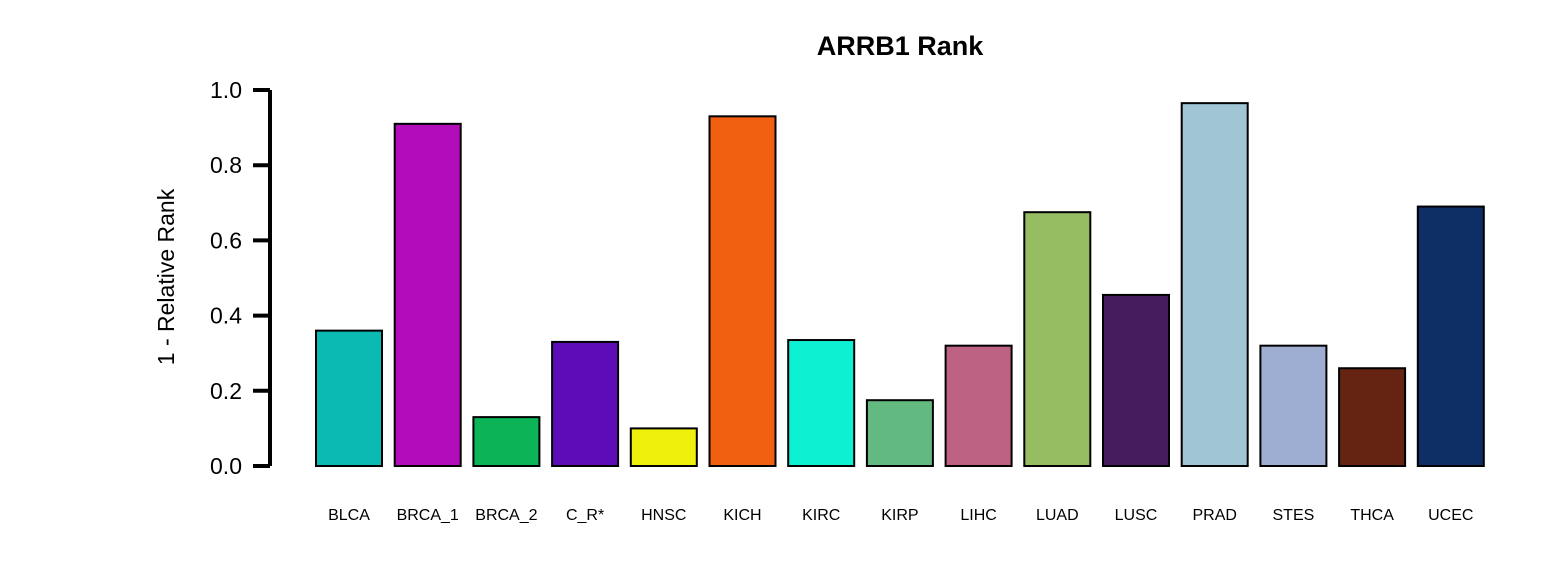 The height and width of the screenshot is (586, 1560). What do you see at coordinates (226, 391) in the screenshot?
I see `y-tick-label: 0.2` at bounding box center [226, 391].